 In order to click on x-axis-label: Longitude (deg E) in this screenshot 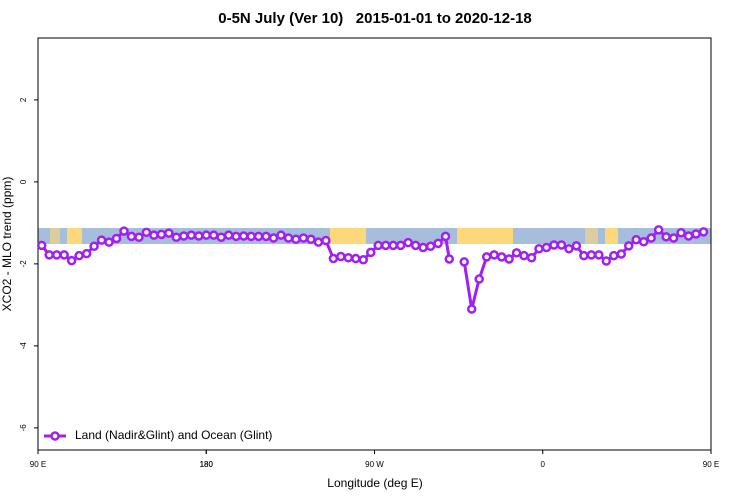, I will do `click(374, 483)`.